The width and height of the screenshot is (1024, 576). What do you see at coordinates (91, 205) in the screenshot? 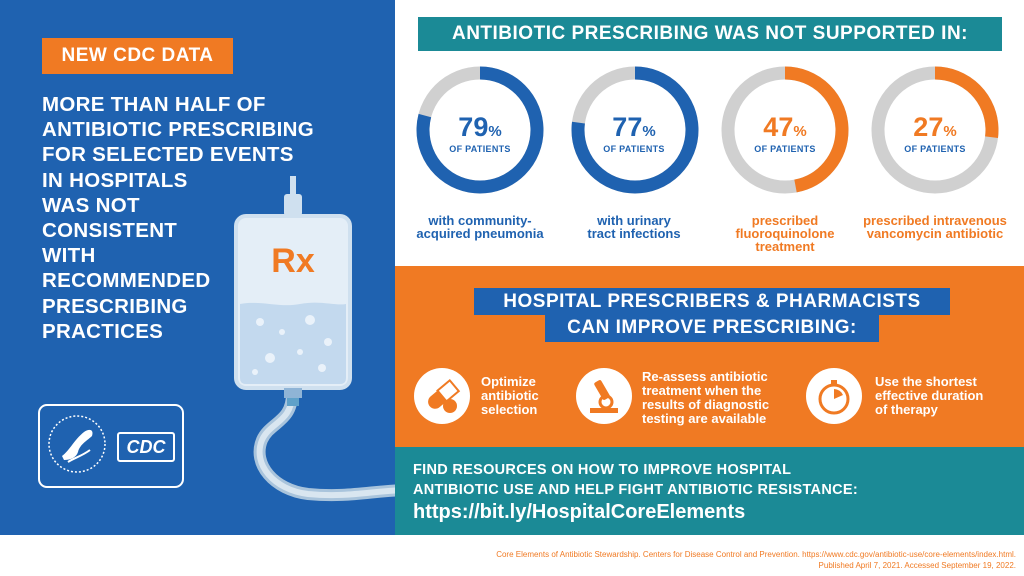
I see `headline-line: WAS NOT` at bounding box center [91, 205].